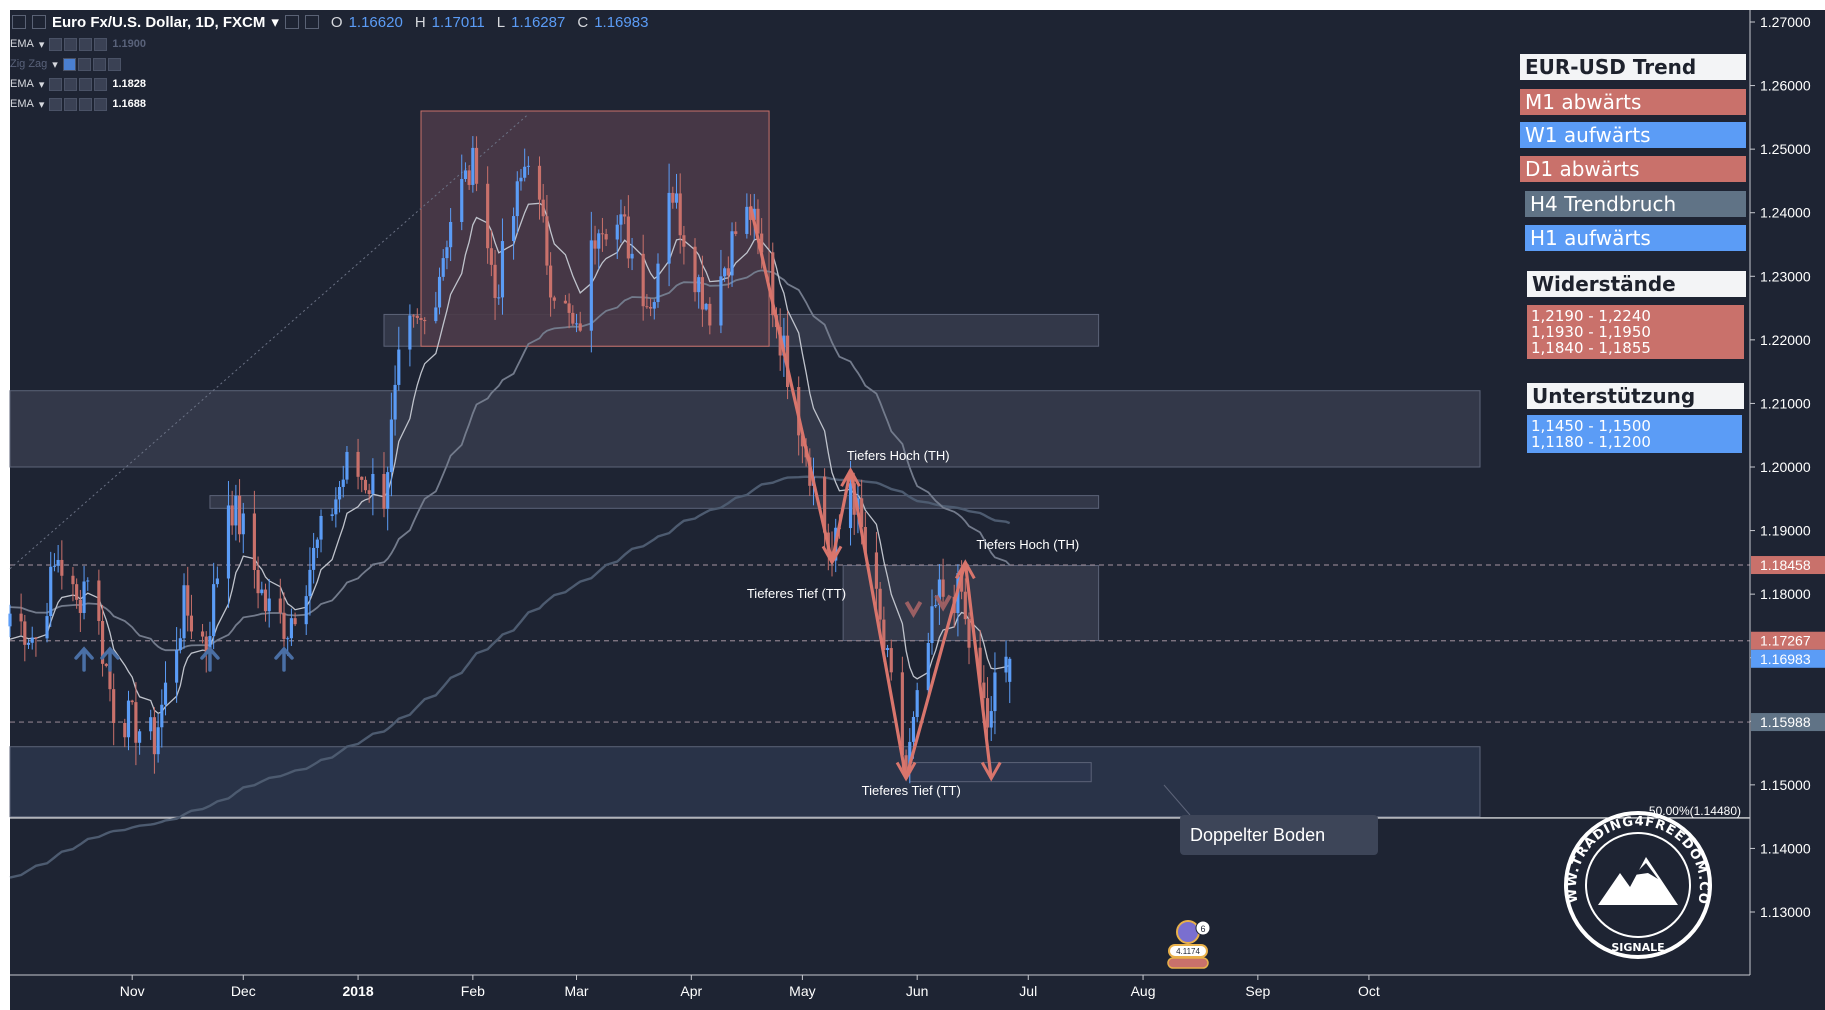 This screenshot has width=1825, height=1010. Describe the element at coordinates (1257, 991) in the screenshot. I see `time-tick-label: Sep` at that location.